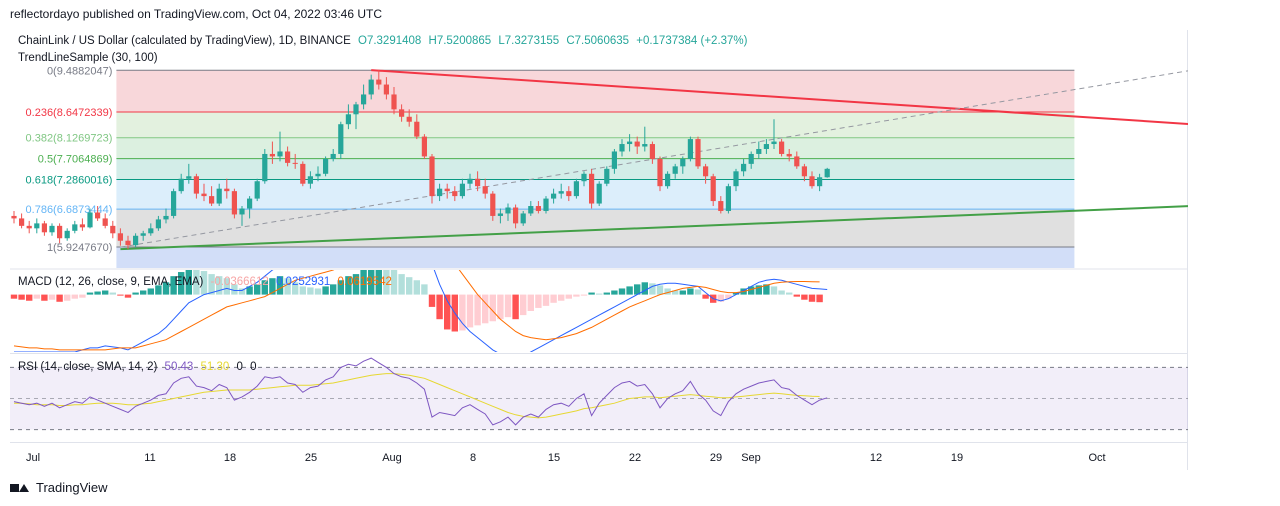 The image size is (1280, 506). What do you see at coordinates (529, 41) in the screenshot?
I see `ohlc-low: L7.3273155` at bounding box center [529, 41].